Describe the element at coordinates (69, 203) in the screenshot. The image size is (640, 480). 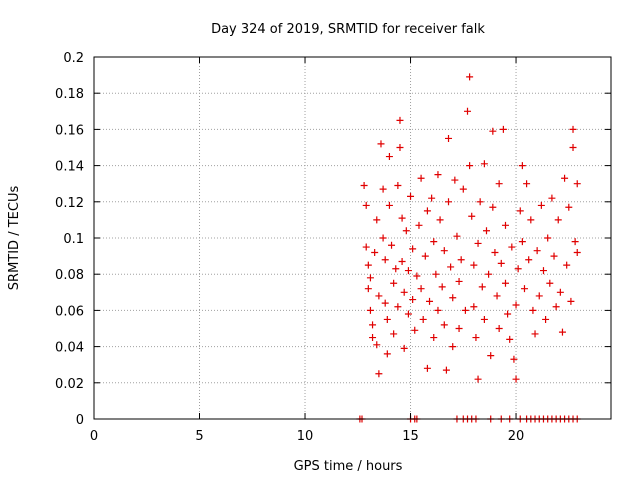
I see `y-tick-label: 0.12` at that location.